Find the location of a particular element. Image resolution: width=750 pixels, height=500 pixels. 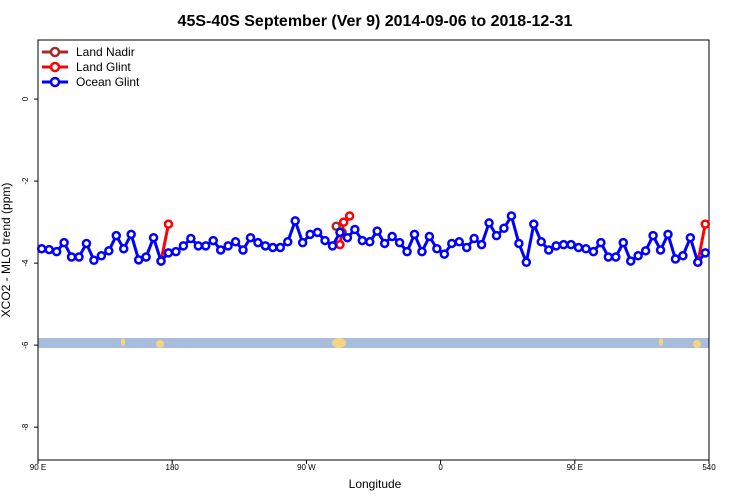

y-tick-label: 0 is located at coordinates (25, 98).